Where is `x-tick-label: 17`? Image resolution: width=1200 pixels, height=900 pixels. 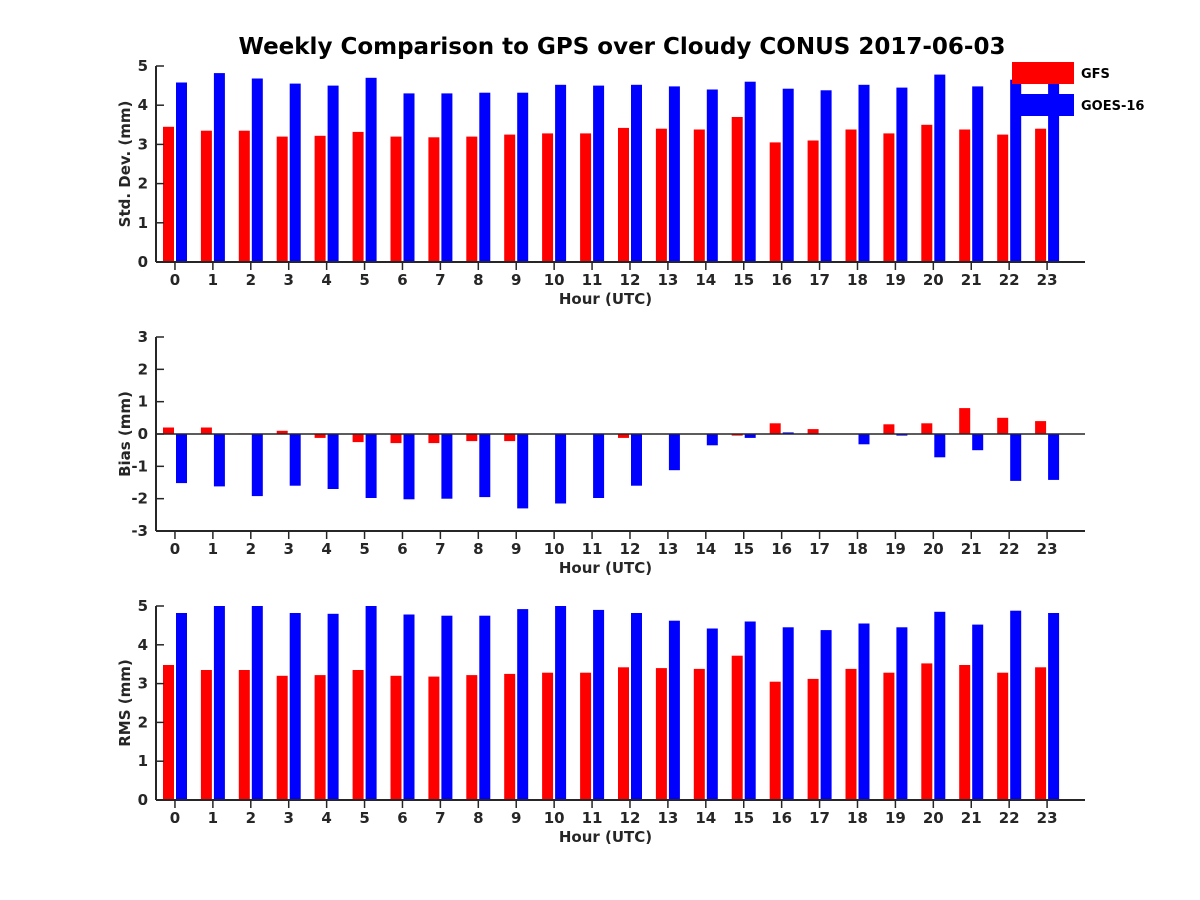 x-tick-label: 17 is located at coordinates (819, 280).